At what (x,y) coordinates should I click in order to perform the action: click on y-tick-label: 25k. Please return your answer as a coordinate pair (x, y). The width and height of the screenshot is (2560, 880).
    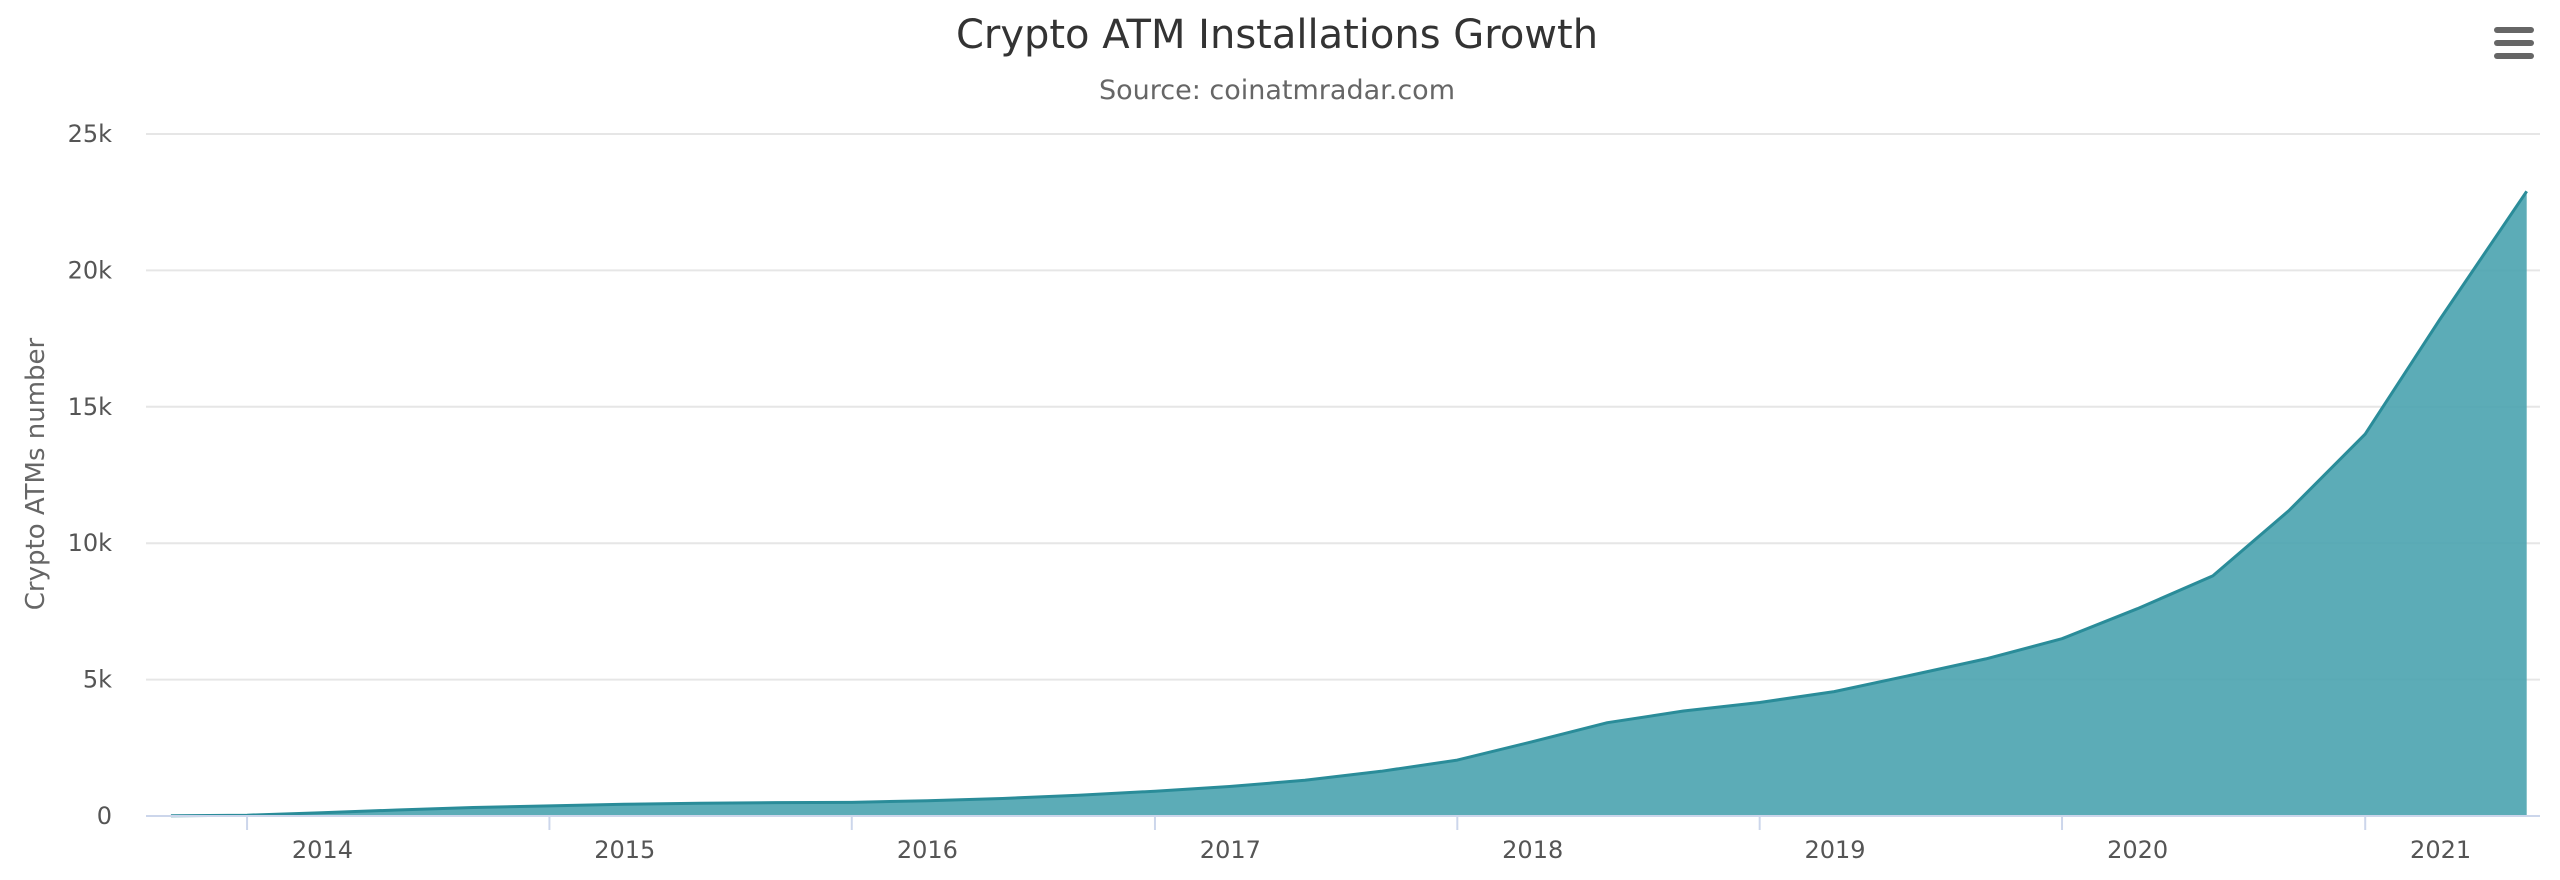
    Looking at the image, I should click on (90, 134).